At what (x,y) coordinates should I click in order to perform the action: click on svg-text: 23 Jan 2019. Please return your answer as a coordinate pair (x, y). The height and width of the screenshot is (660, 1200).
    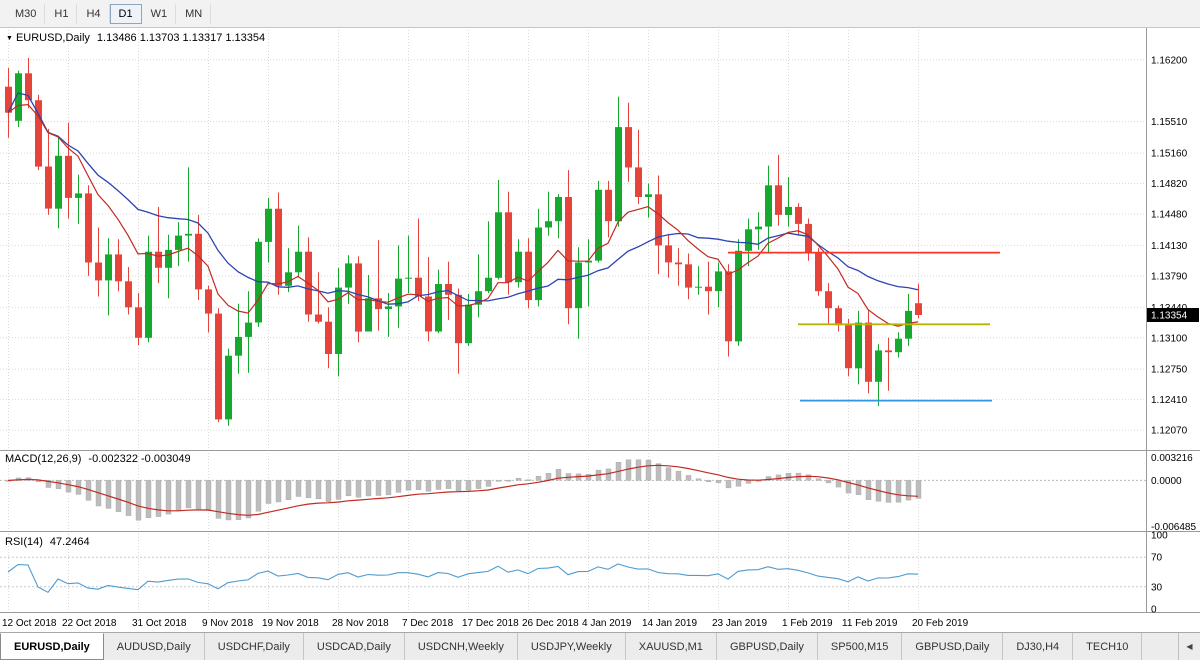
    Looking at the image, I should click on (739, 623).